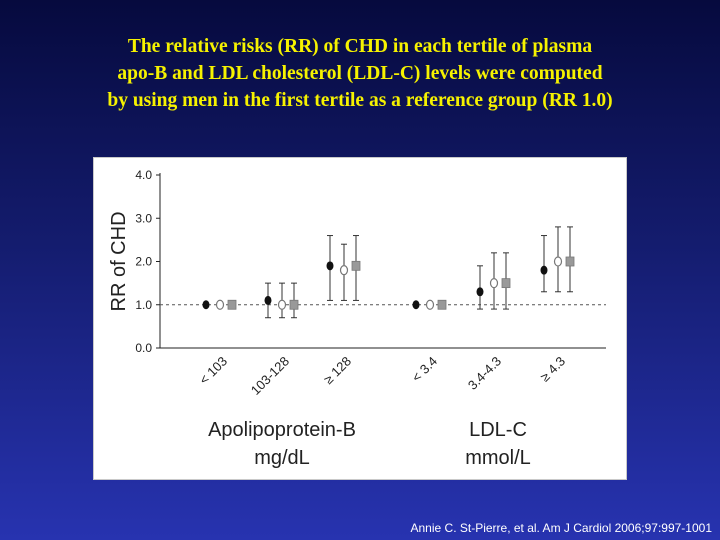 This screenshot has width=720, height=540. What do you see at coordinates (338, 371) in the screenshot?
I see `x-category-label: ≥ 128` at bounding box center [338, 371].